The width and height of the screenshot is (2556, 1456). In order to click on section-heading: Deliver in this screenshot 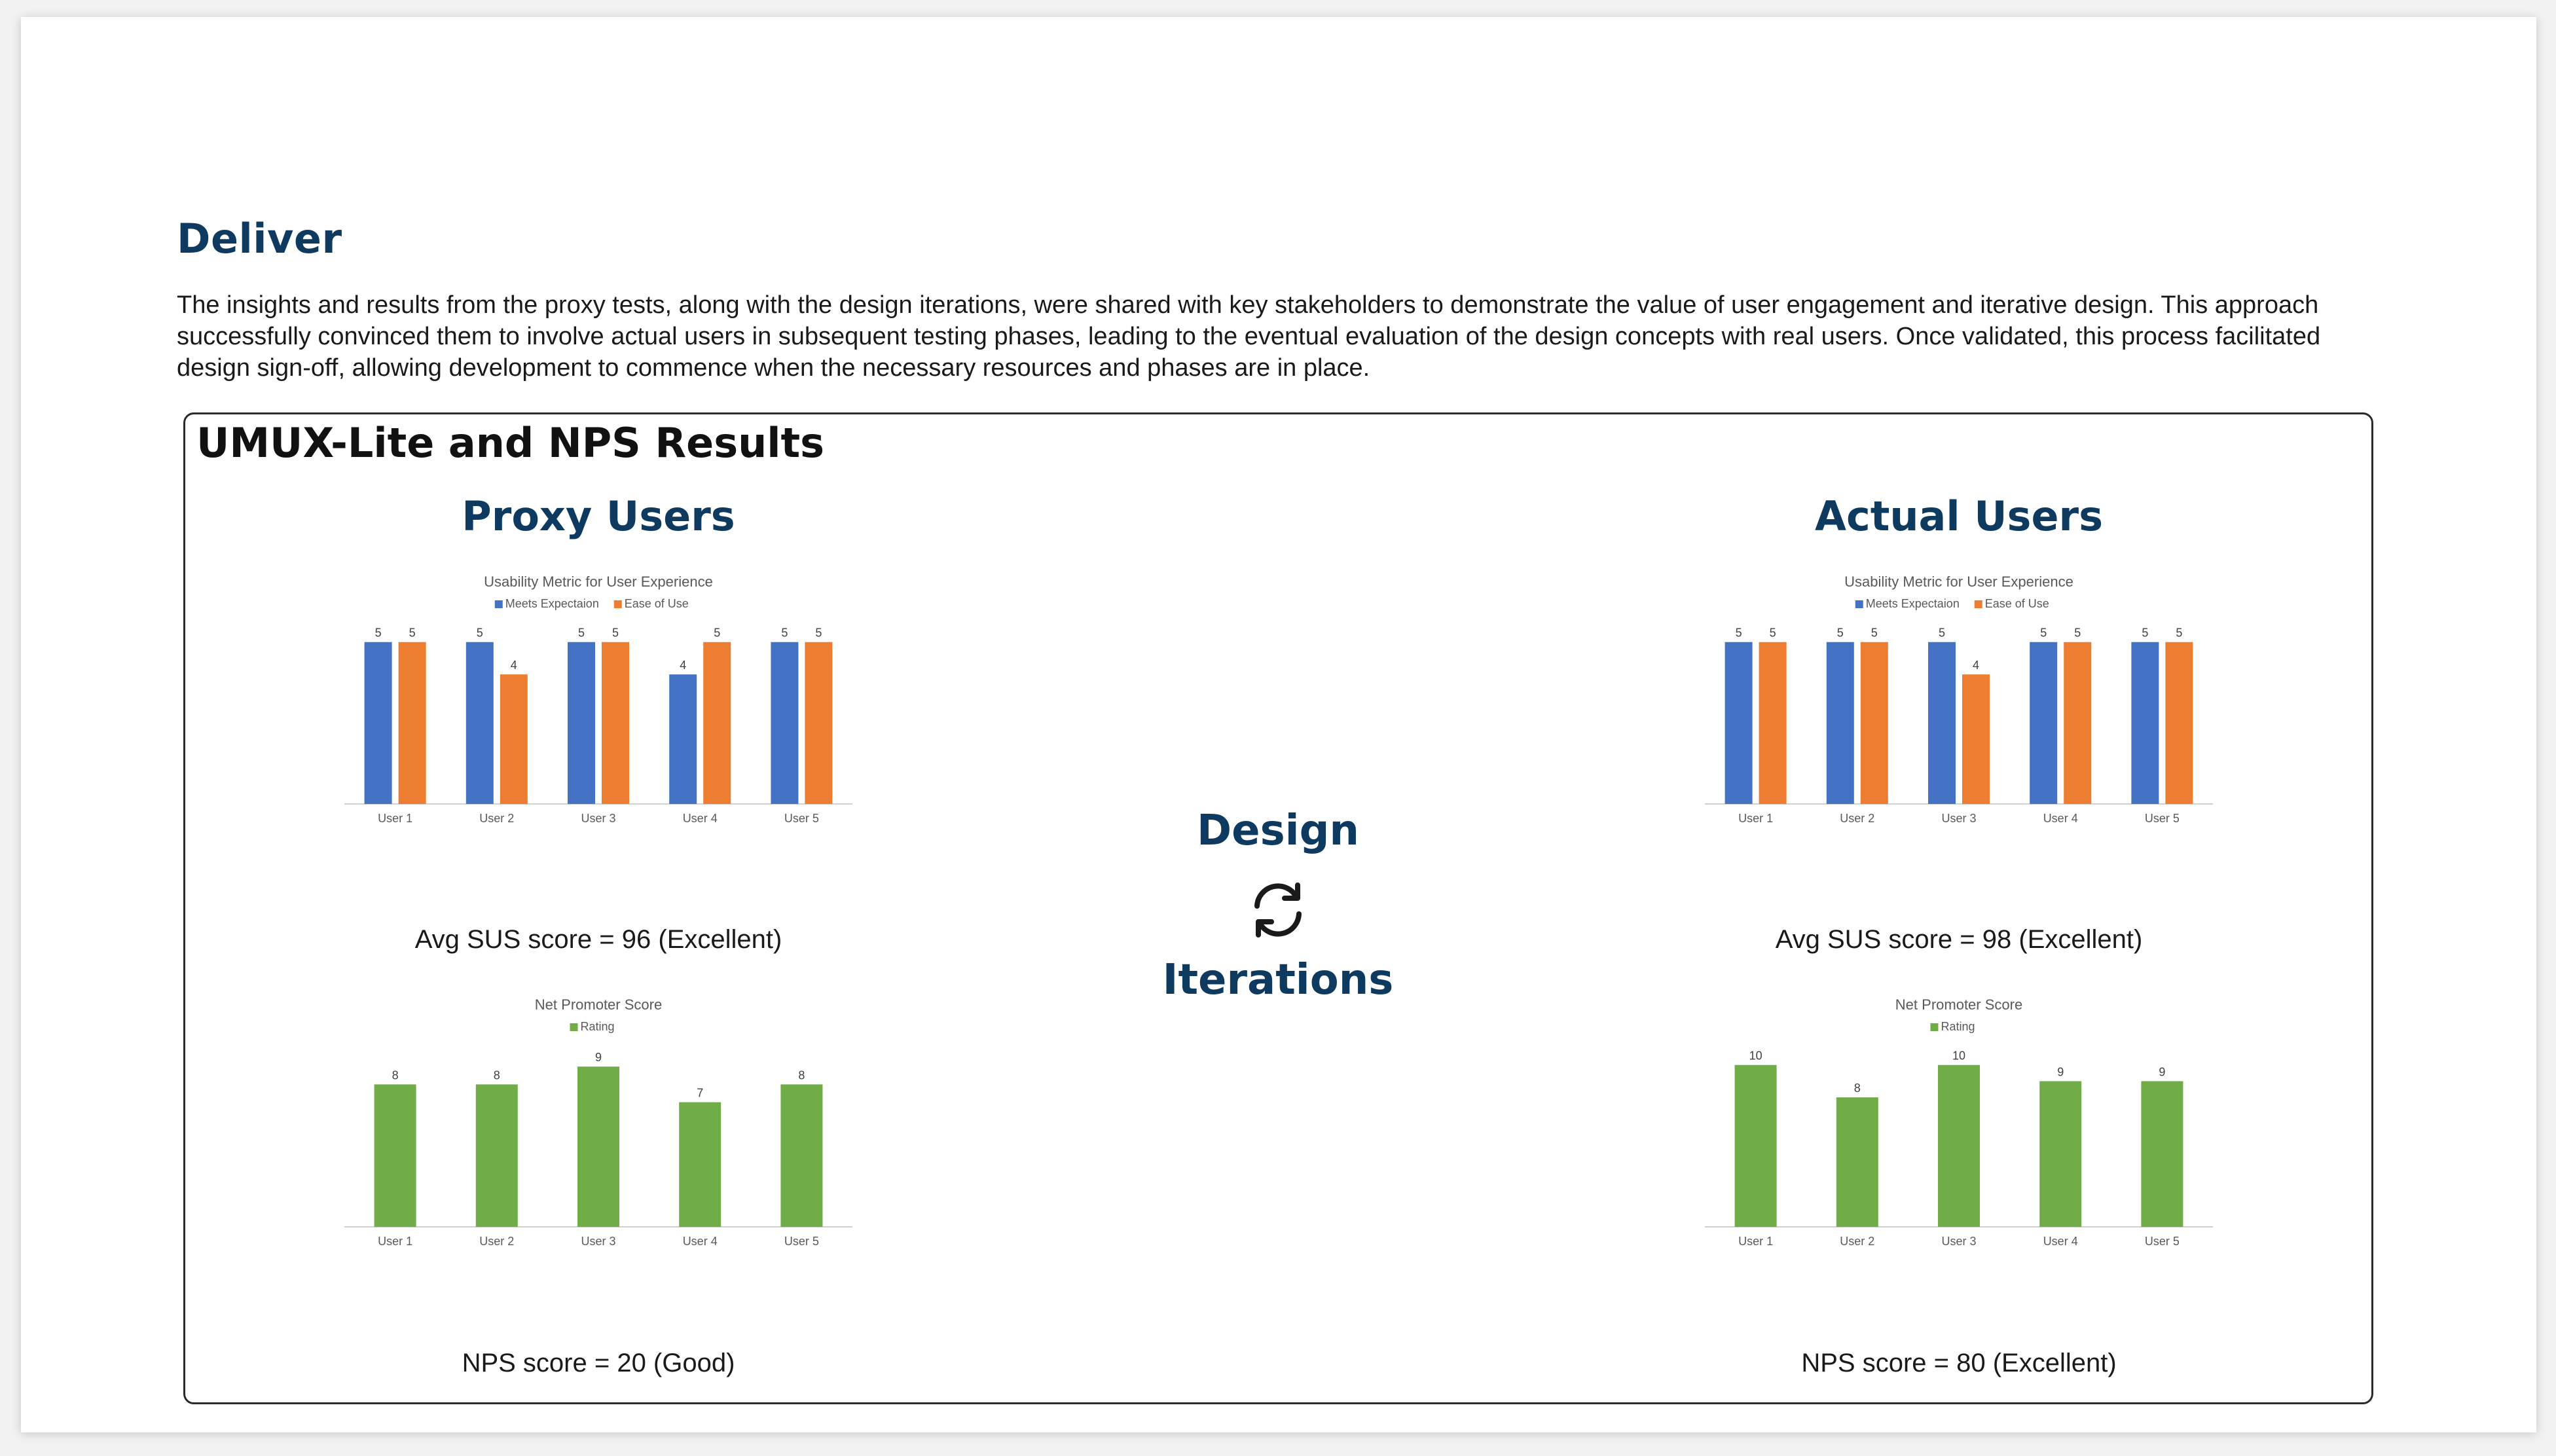, I will do `click(259, 239)`.